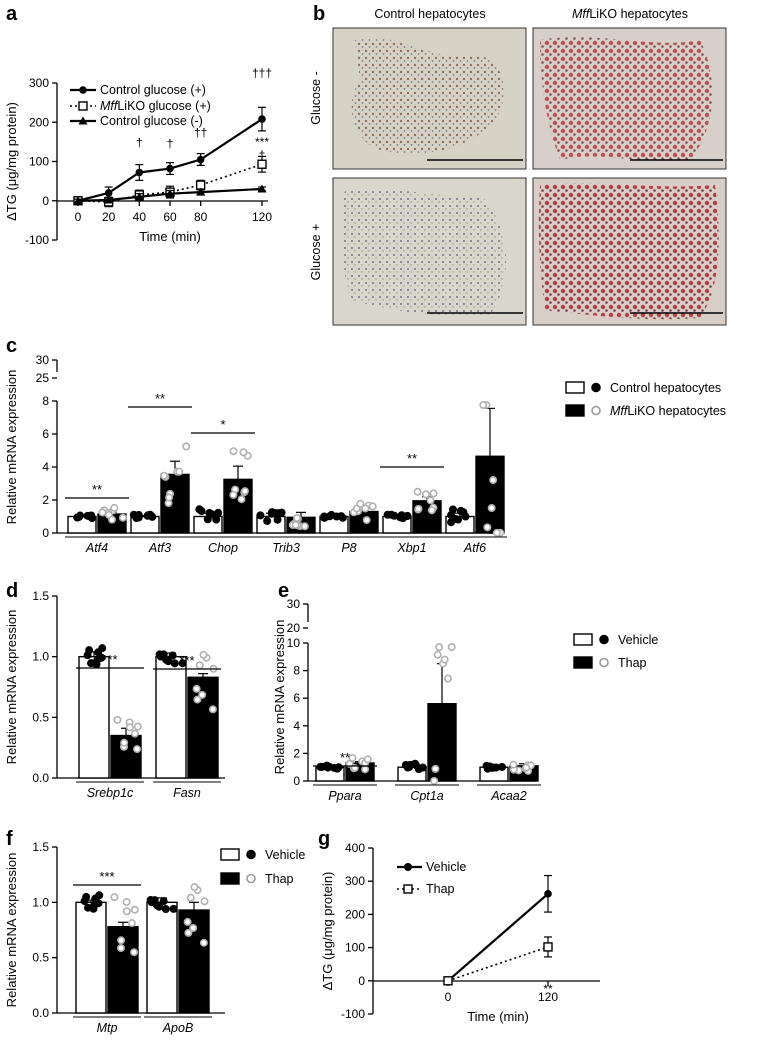  Describe the element at coordinates (294, 604) in the screenshot. I see `y-tick-label: 30` at that location.